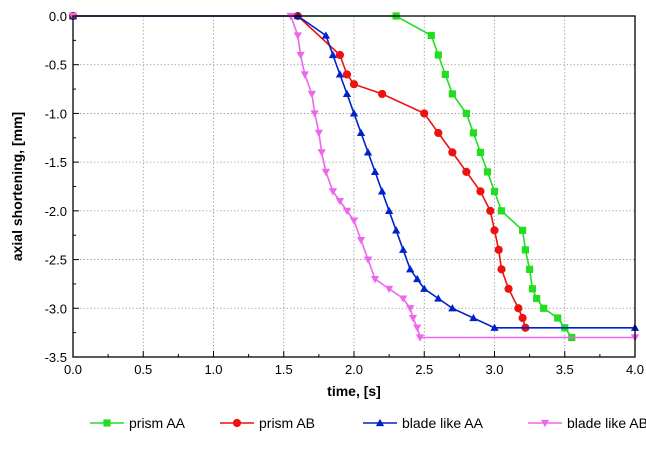 This screenshot has height=466, width=646. What do you see at coordinates (606, 423) in the screenshot?
I see `legend-label: blade like AB` at bounding box center [606, 423].